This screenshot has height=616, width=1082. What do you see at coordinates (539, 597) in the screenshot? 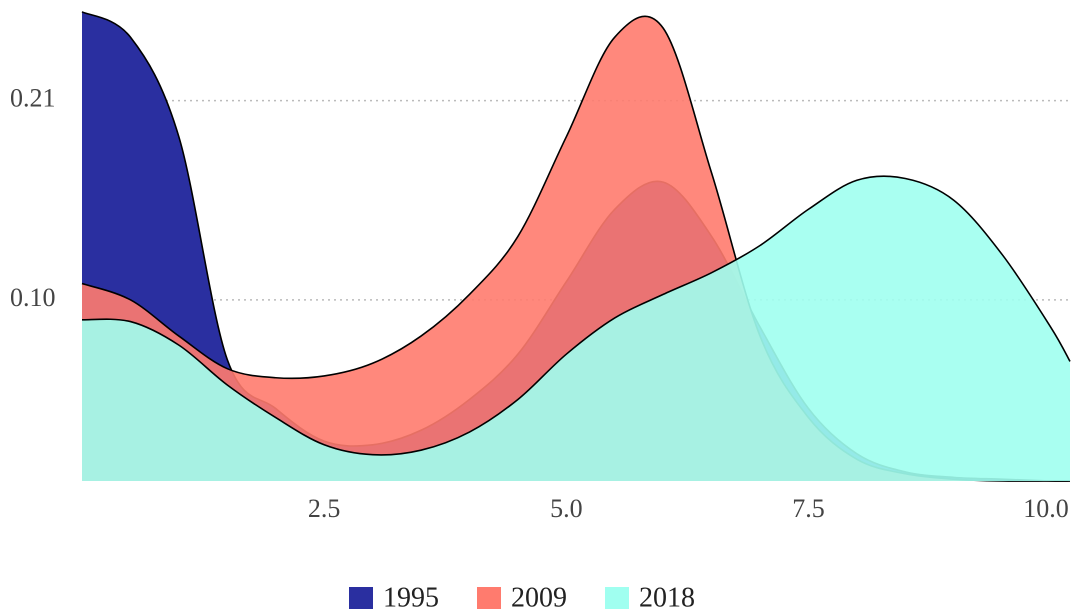
I see `legend-label: 2009` at bounding box center [539, 597].